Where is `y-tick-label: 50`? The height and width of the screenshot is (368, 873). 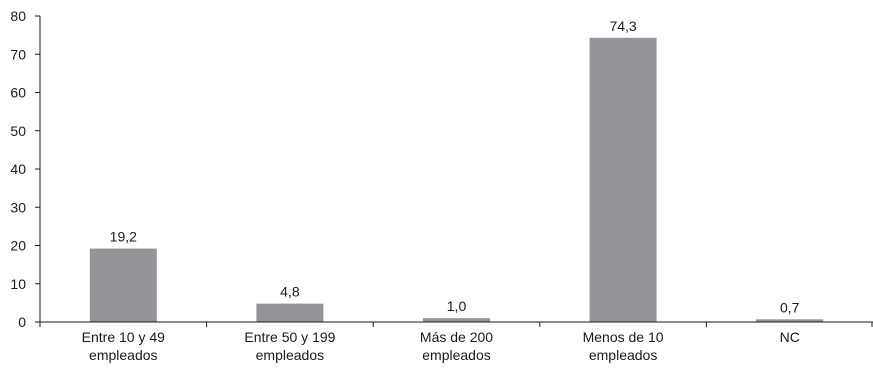
y-tick-label: 50 is located at coordinates (18, 131).